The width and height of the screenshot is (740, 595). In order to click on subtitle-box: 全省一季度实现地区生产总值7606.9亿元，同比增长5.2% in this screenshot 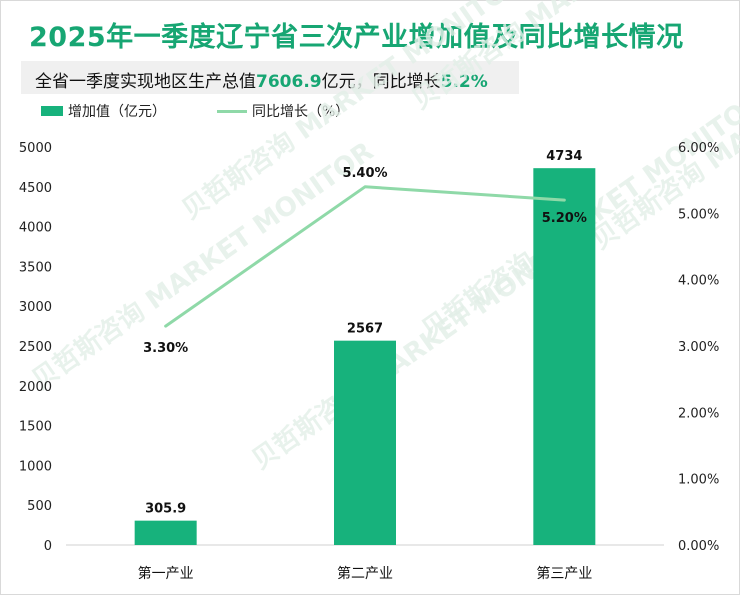, I will do `click(270, 77)`.